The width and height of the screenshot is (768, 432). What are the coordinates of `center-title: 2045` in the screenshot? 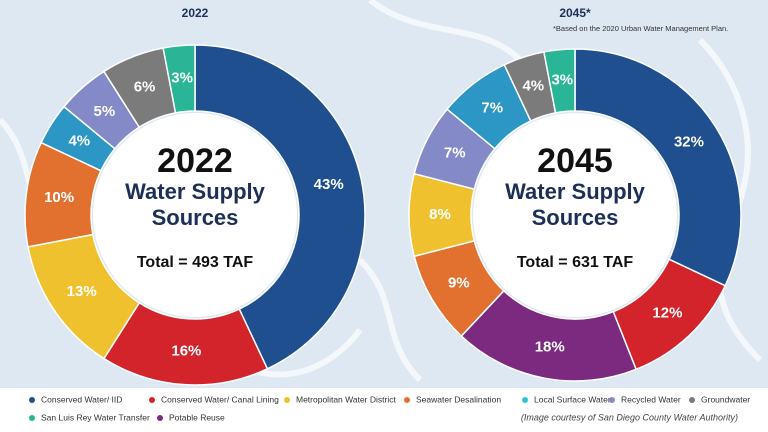 It's located at (575, 161).